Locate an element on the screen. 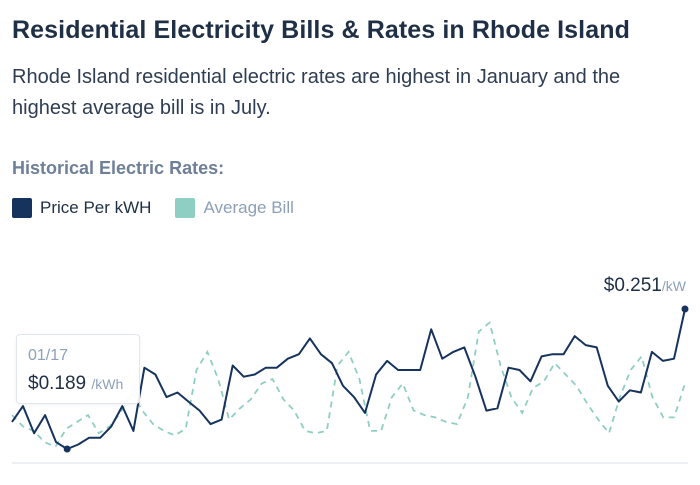  legend-item-bill: Average Bill is located at coordinates (234, 208).